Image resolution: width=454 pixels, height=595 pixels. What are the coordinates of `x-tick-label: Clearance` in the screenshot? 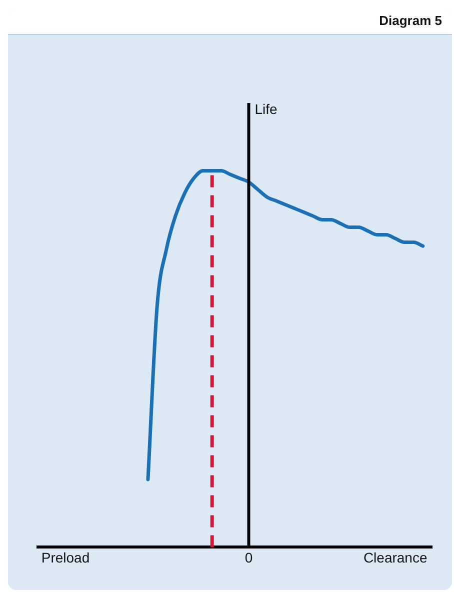 It's located at (395, 557).